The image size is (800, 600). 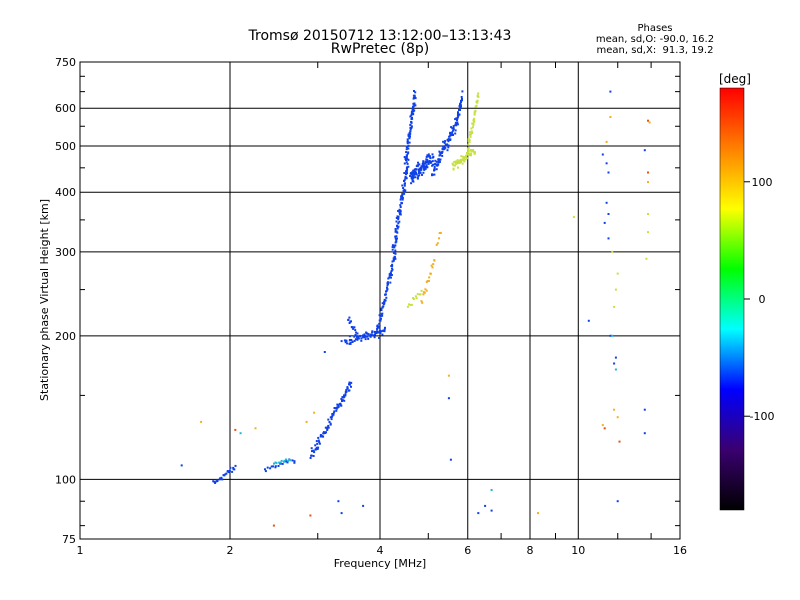 I want to click on x-tick-label: 10, so click(x=578, y=550).